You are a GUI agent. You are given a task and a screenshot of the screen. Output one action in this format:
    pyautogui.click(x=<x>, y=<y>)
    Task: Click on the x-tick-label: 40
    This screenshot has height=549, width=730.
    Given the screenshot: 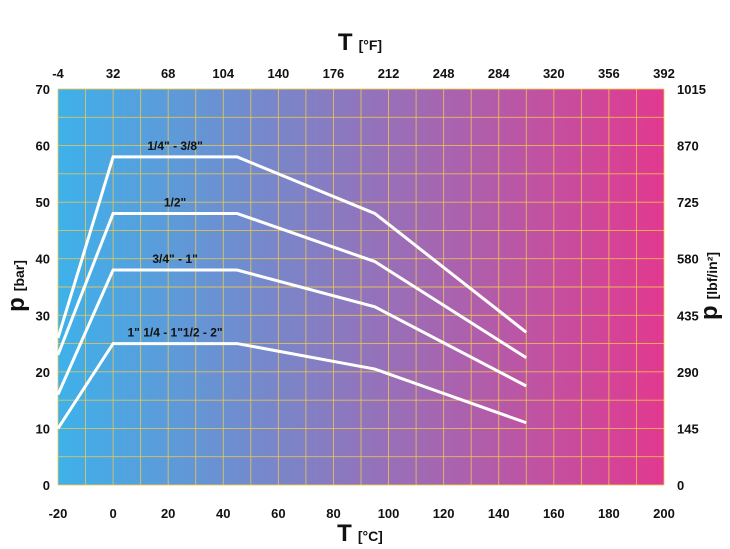 What is the action you would take?
    pyautogui.click(x=223, y=513)
    